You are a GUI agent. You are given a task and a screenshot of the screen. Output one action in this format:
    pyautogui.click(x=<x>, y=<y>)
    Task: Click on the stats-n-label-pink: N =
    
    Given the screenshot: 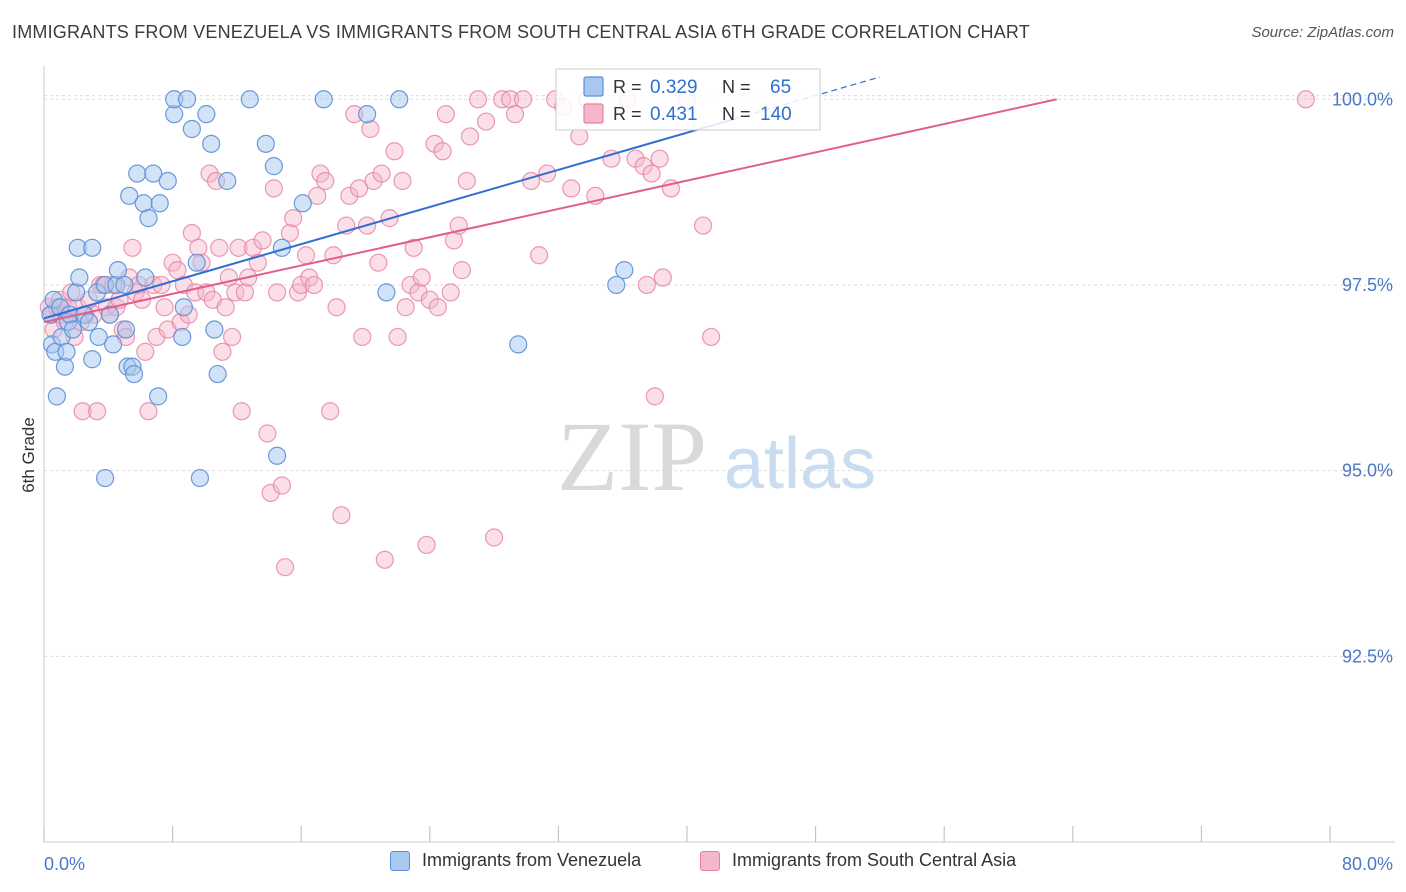 What is the action you would take?
    pyautogui.click(x=736, y=114)
    